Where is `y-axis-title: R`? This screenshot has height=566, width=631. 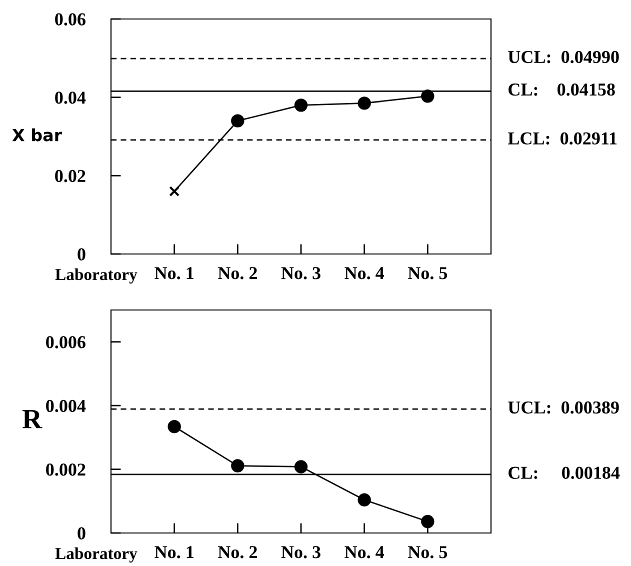
y-axis-title: R is located at coordinates (32, 419).